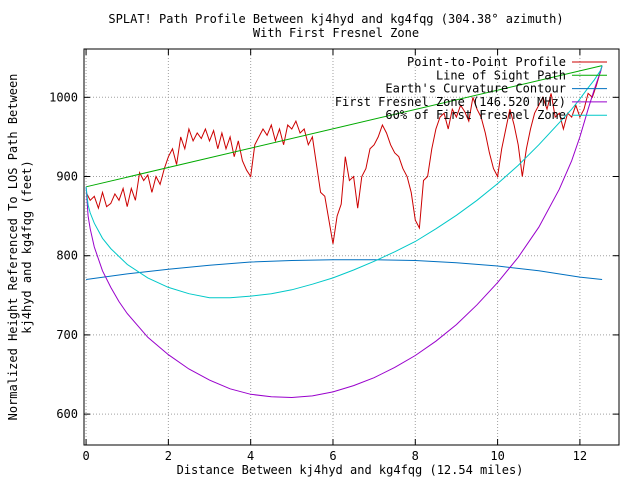 The height and width of the screenshot is (480, 640). Describe the element at coordinates (344, 269) in the screenshot. I see `series-line-earth-curvature-contour` at that location.